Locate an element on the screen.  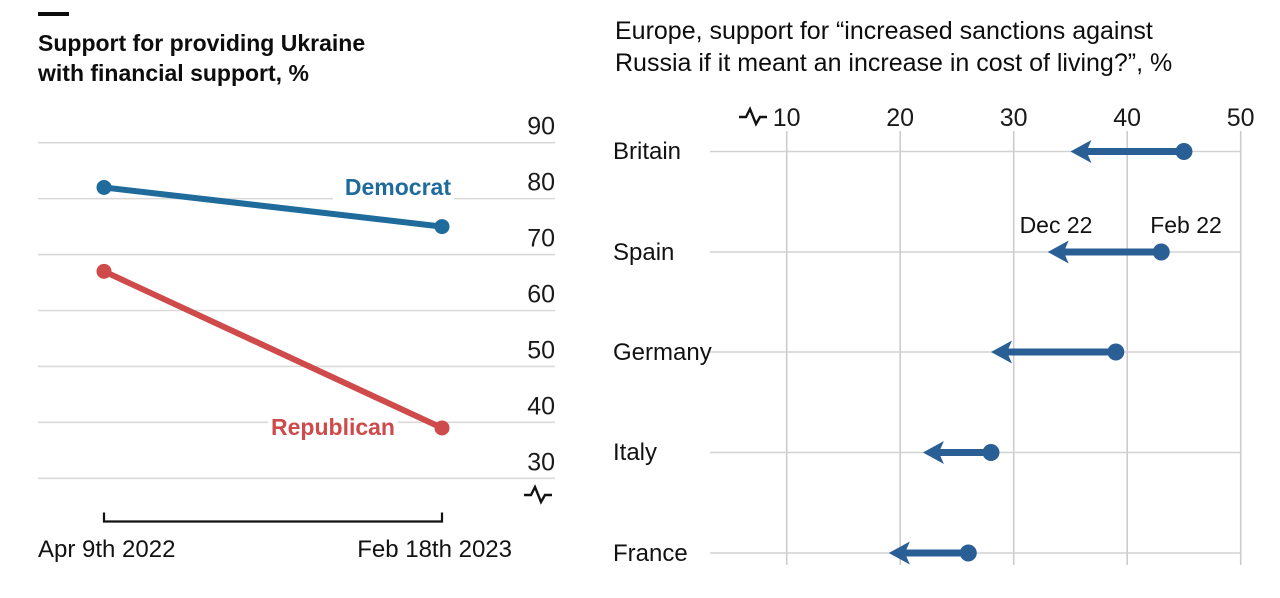
x-tick-label-20: 20 is located at coordinates (900, 118).